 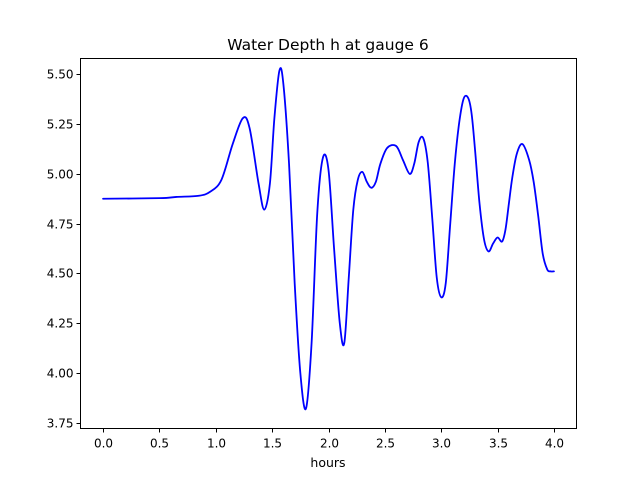 What do you see at coordinates (60, 125) in the screenshot?
I see `y-tick-label: 5.25` at bounding box center [60, 125].